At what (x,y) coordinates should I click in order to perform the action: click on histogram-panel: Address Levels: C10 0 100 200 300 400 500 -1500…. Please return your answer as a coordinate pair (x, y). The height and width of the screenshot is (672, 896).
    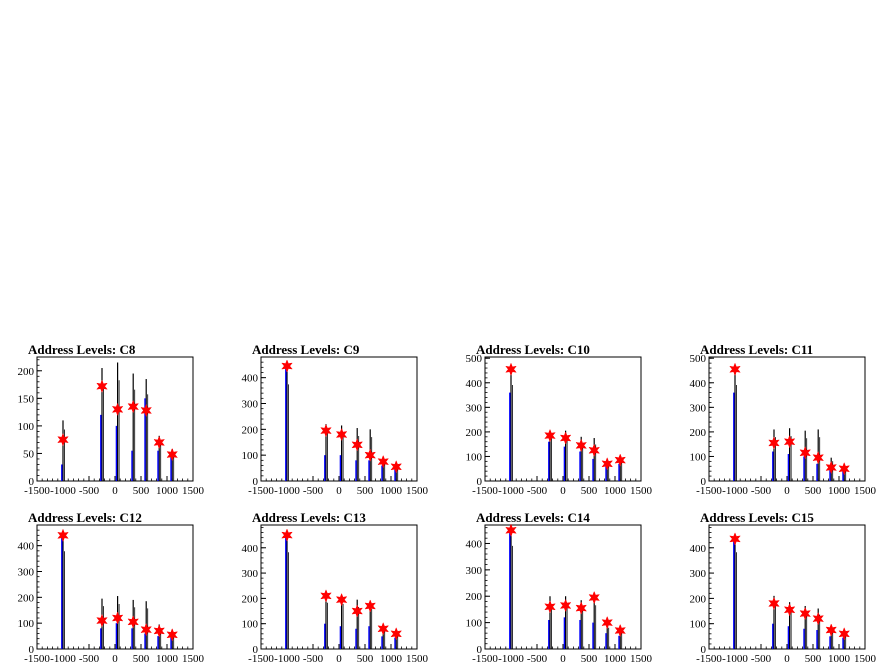
    Looking at the image, I should click on (559, 419).